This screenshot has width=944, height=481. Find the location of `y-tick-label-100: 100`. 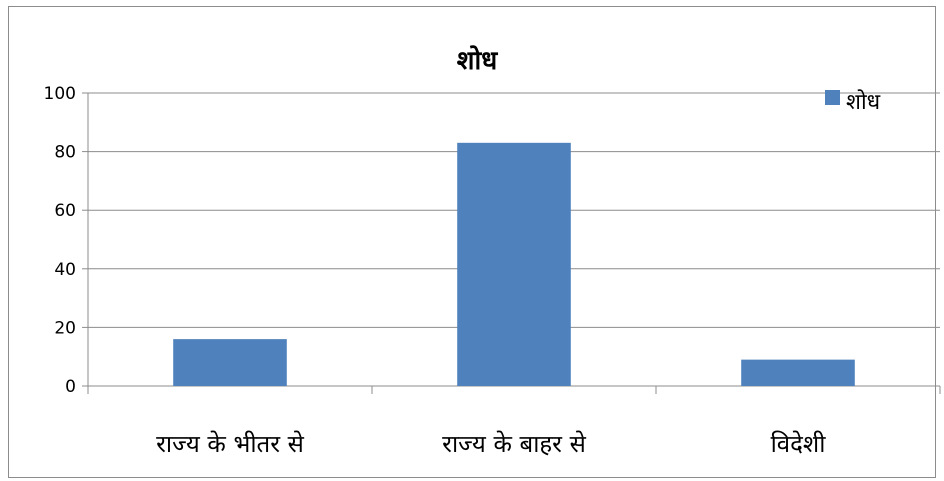

y-tick-label-100: 100 is located at coordinates (60, 94).